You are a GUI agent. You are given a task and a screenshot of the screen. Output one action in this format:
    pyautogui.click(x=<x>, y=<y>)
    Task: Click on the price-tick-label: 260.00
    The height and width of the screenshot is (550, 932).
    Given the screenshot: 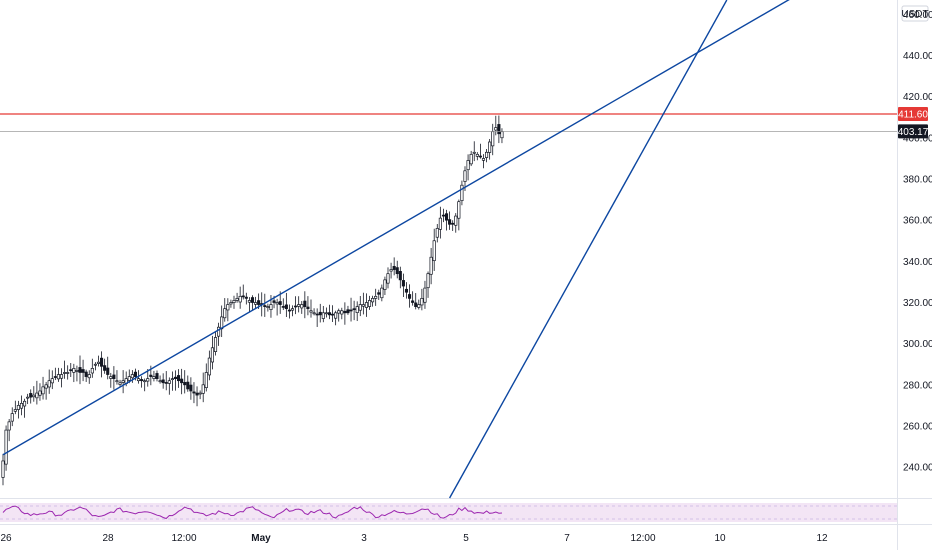 What is the action you would take?
    pyautogui.click(x=917, y=426)
    